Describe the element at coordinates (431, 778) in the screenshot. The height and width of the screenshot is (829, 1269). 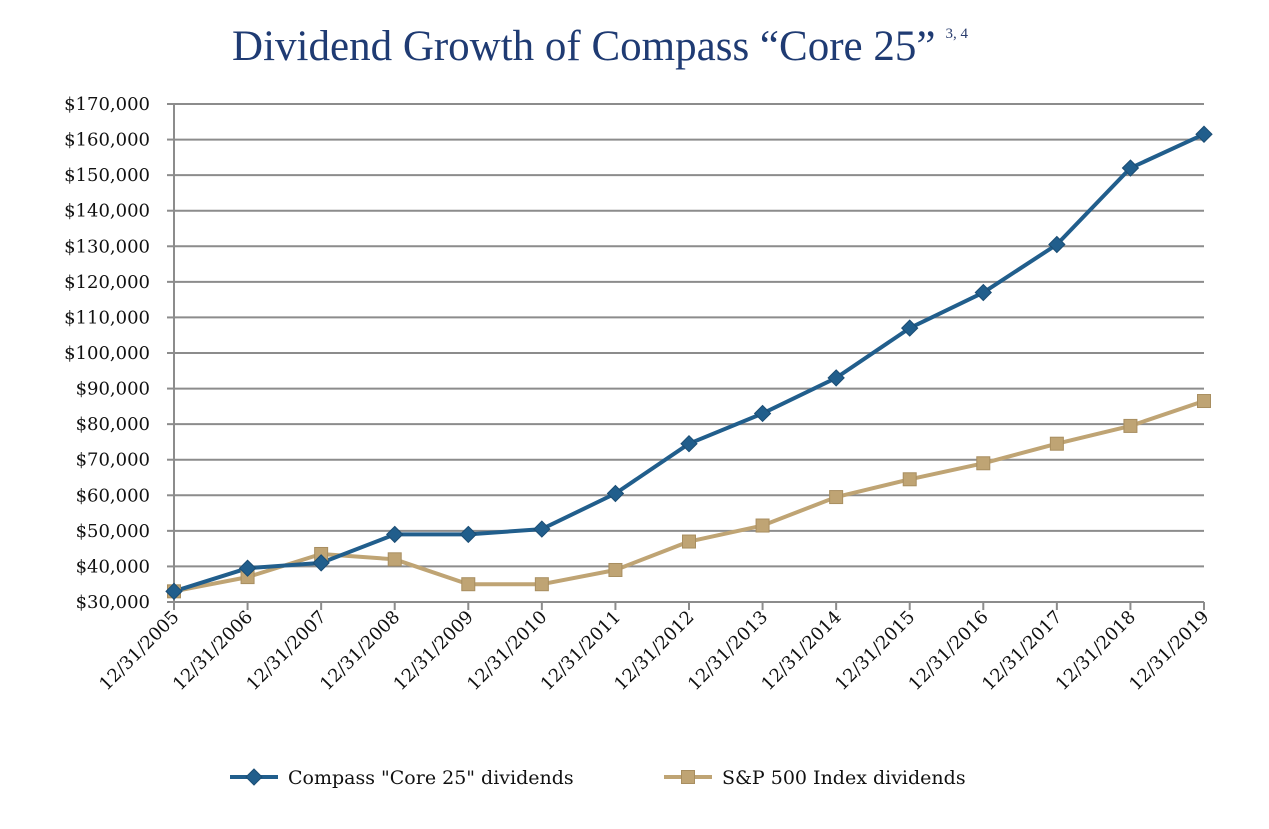
I see `legend-label: Compass "Core 25" dividends` at that location.